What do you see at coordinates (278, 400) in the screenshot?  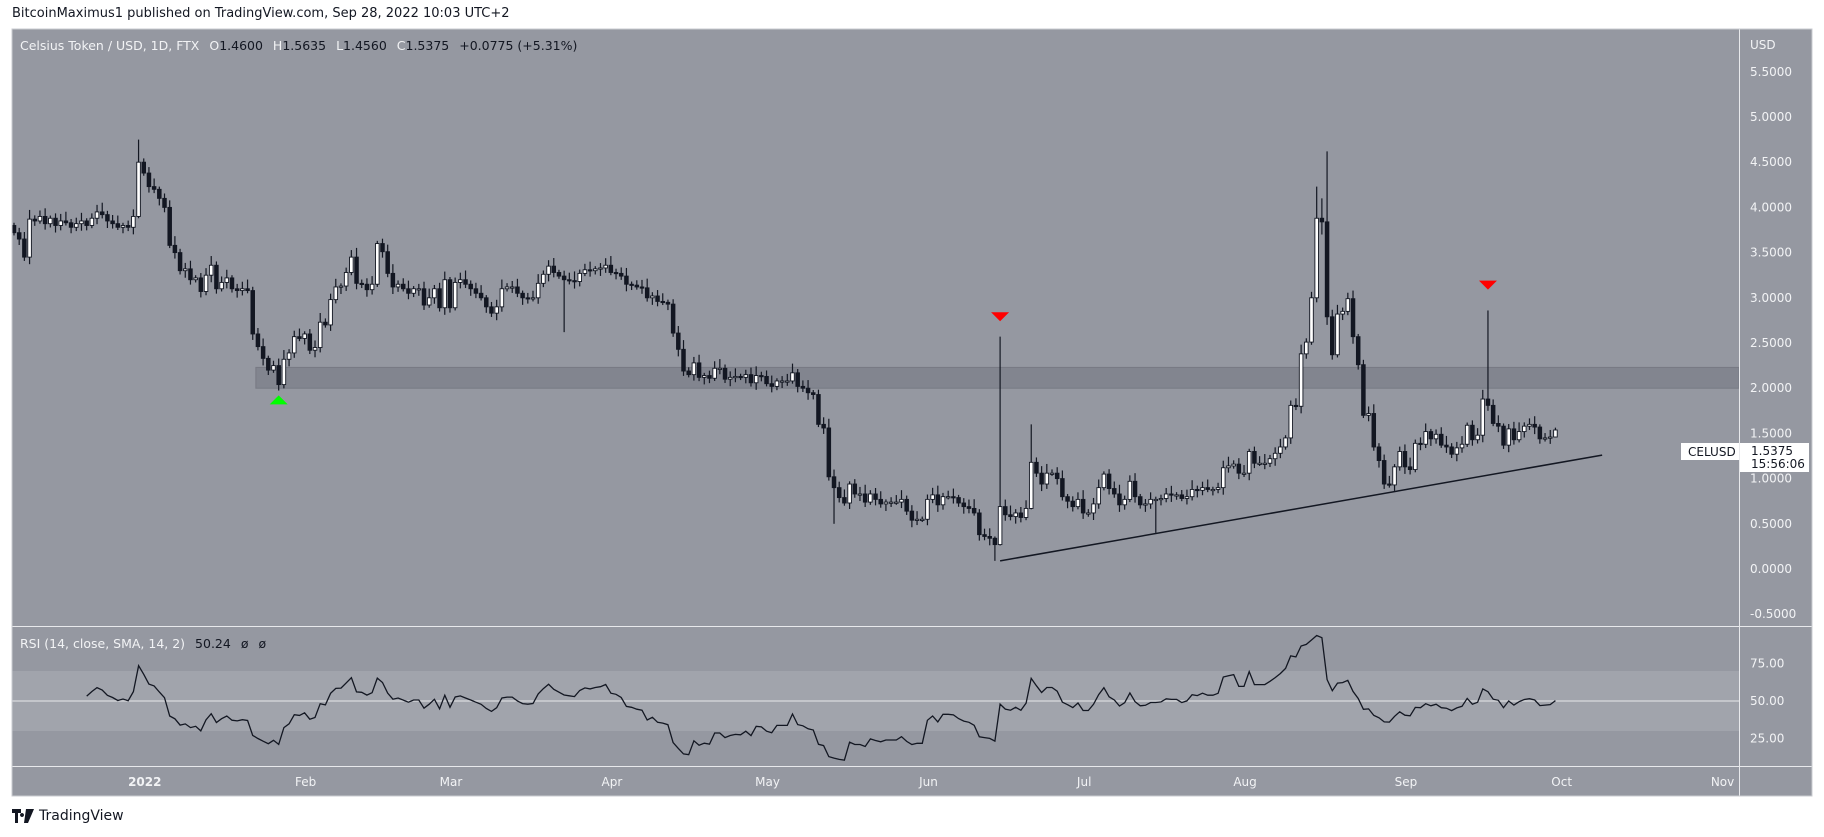 I see `green-up-arrow-icon` at bounding box center [278, 400].